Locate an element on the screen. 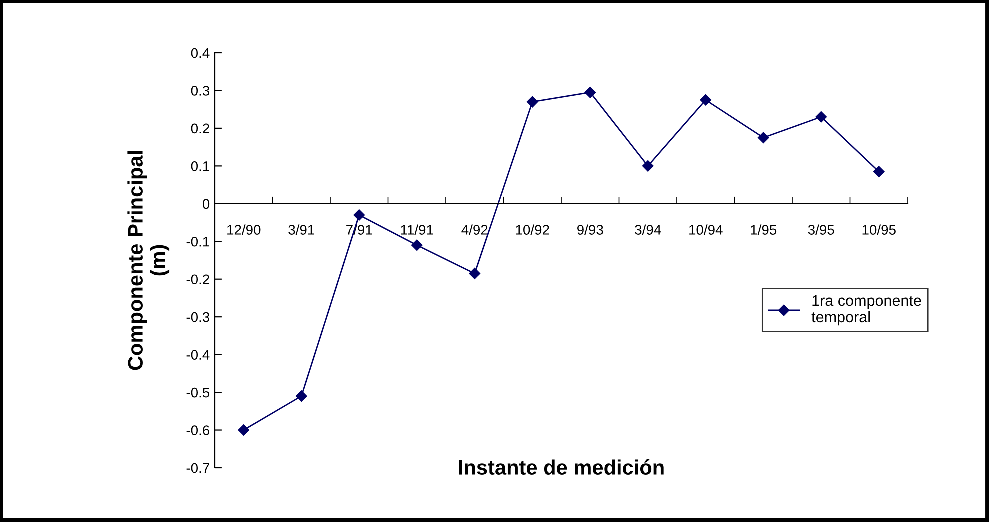 The height and width of the screenshot is (522, 989). x-tick-label: 11/91 is located at coordinates (417, 229).